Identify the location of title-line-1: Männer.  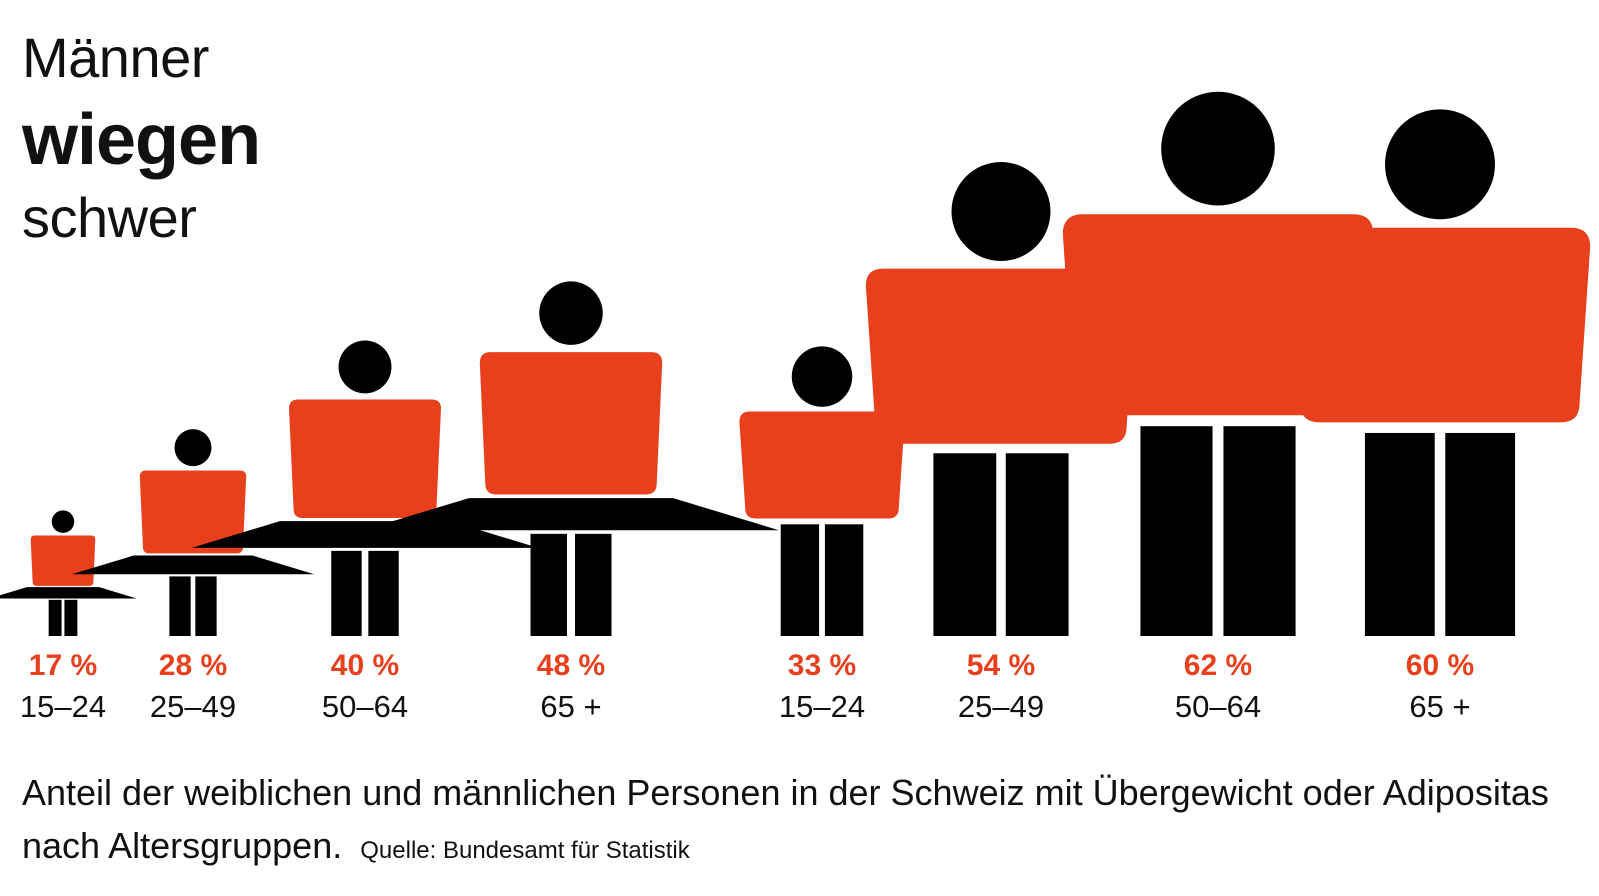
(115, 57).